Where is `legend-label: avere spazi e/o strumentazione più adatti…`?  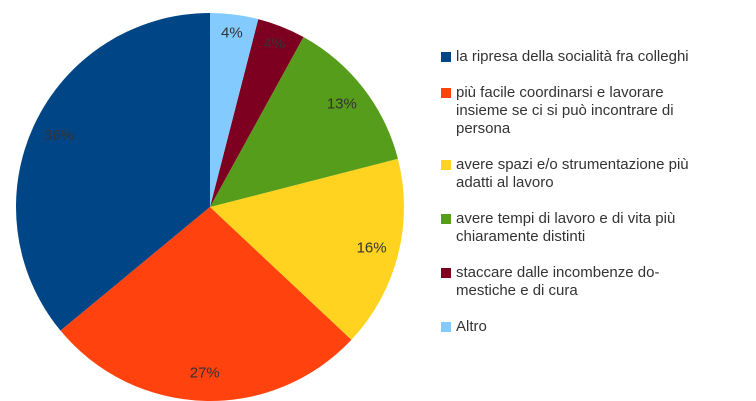 legend-label: avere spazi e/o strumentazione più adatti… is located at coordinates (572, 173).